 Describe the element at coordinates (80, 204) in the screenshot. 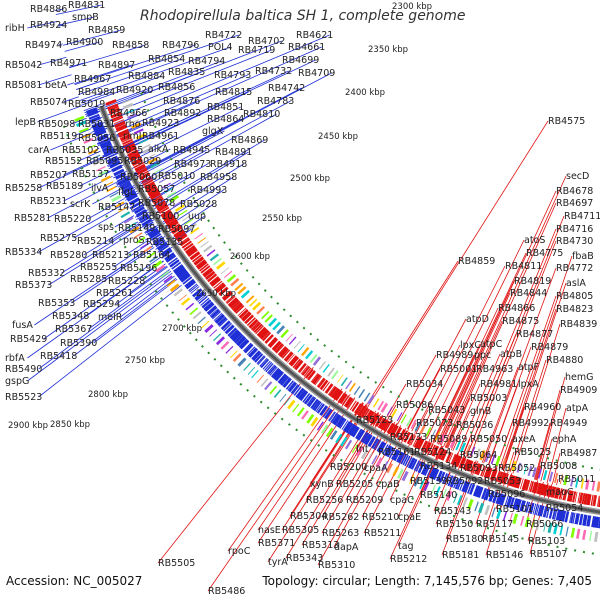

I see `gene-label: scrK` at that location.